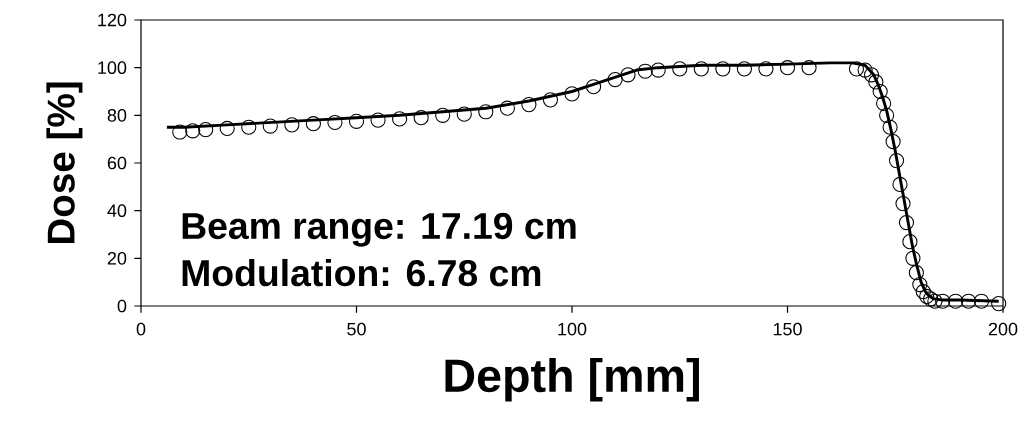 The width and height of the screenshot is (1028, 429). What do you see at coordinates (117, 115) in the screenshot?
I see `y-tick-label: 80` at bounding box center [117, 115].